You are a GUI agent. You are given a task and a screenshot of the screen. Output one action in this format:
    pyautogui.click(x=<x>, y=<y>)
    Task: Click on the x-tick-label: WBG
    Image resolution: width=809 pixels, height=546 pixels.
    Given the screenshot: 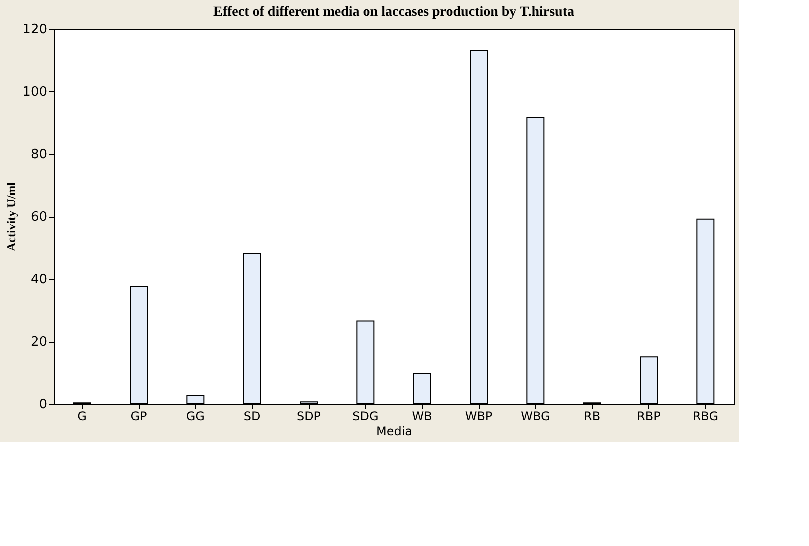 What is the action you would take?
    pyautogui.click(x=535, y=417)
    